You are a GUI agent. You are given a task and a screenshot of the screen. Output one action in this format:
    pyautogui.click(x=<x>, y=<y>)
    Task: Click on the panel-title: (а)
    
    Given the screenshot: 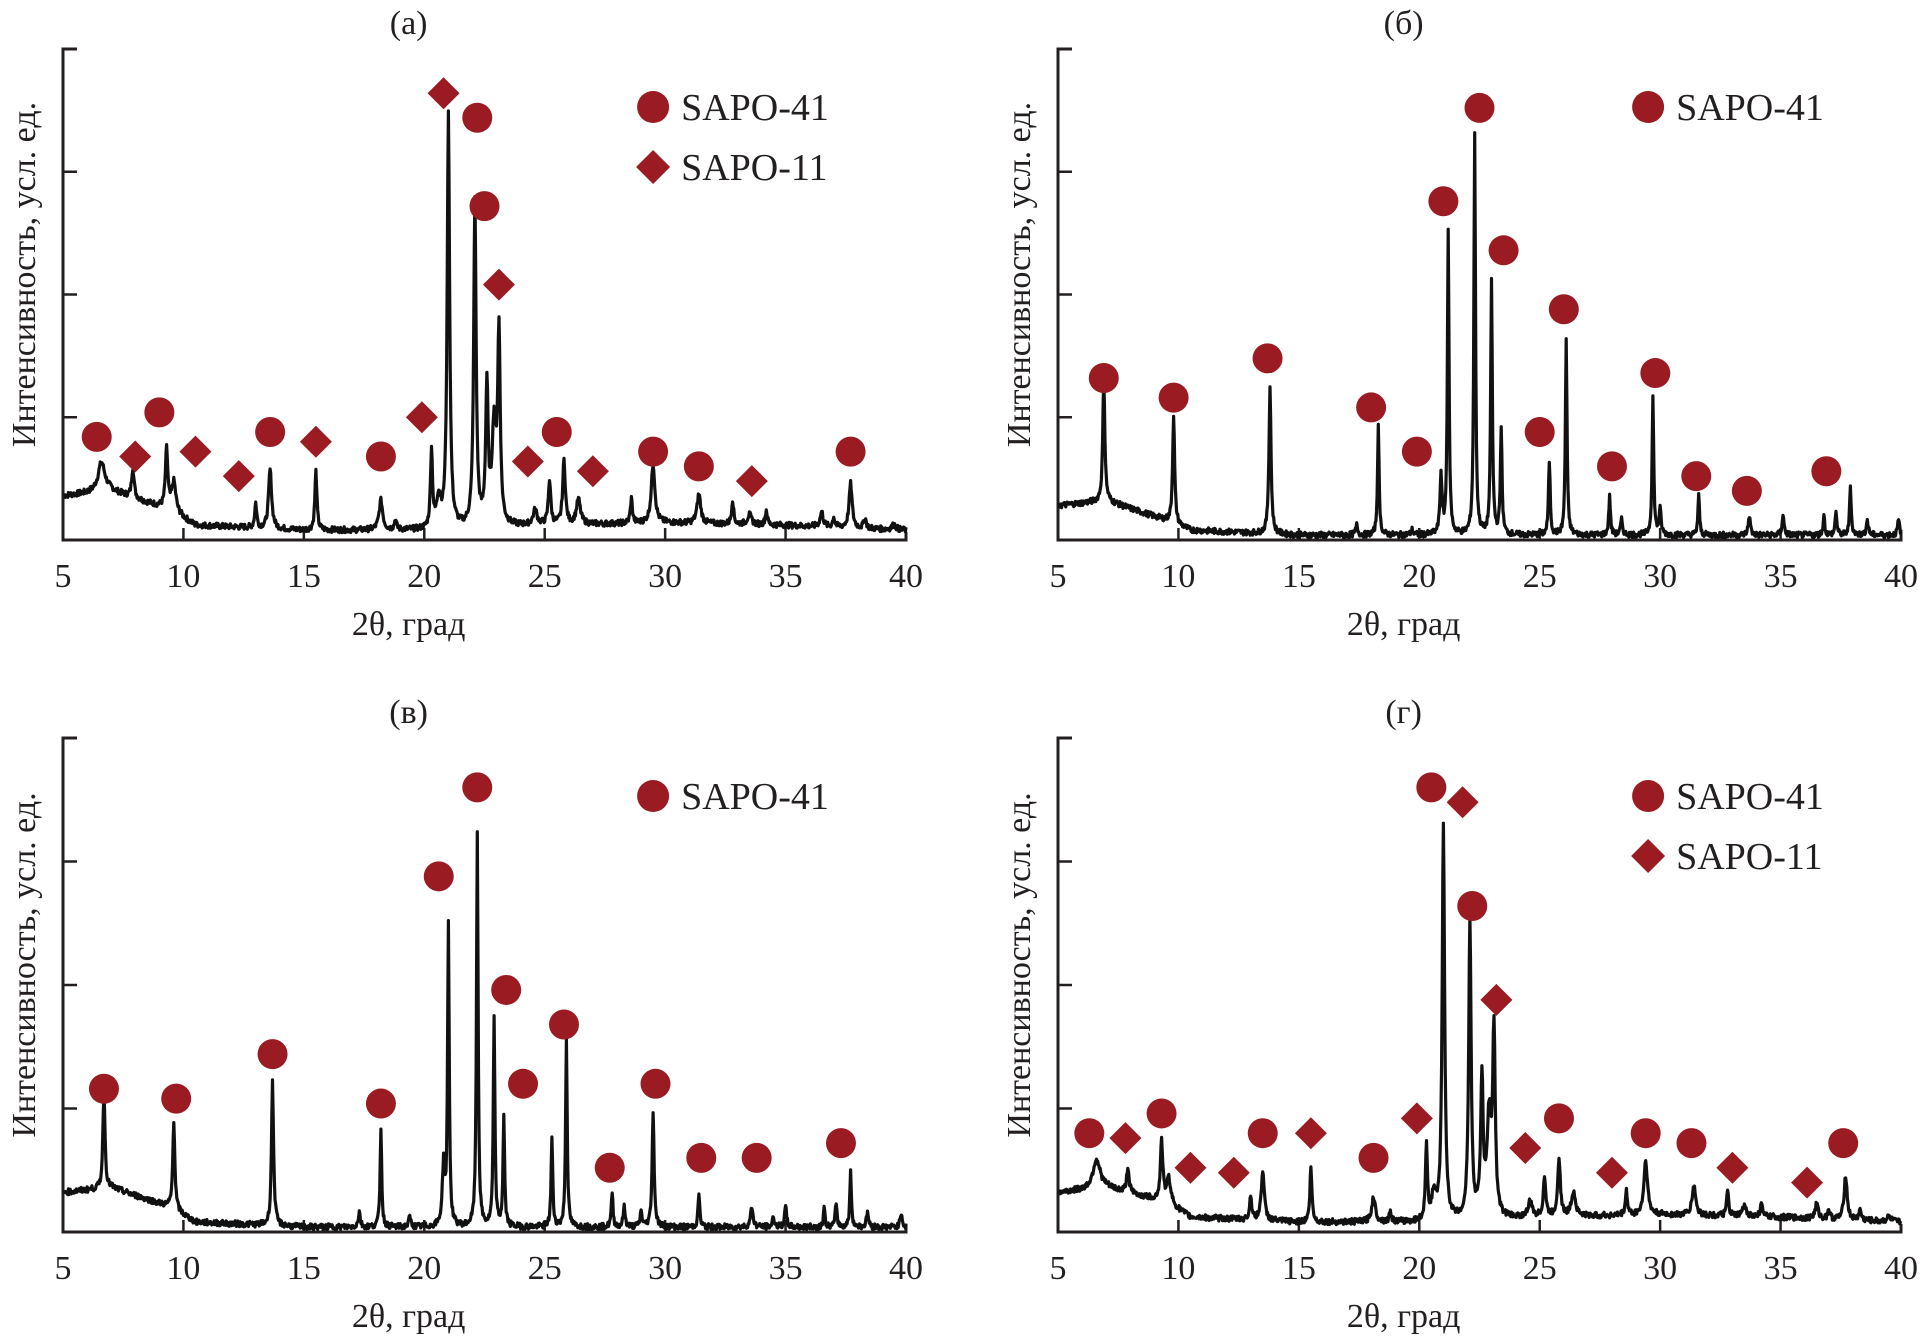 What is the action you would take?
    pyautogui.click(x=409, y=23)
    